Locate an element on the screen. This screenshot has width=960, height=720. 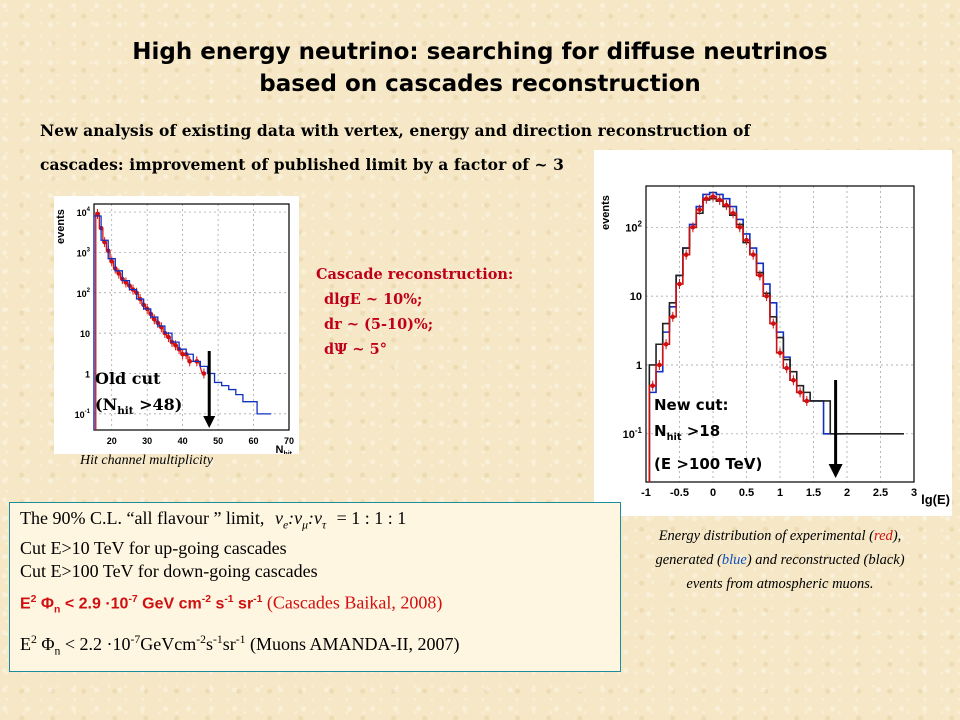
y-tick-label: 10⁴ is located at coordinates (84, 212).